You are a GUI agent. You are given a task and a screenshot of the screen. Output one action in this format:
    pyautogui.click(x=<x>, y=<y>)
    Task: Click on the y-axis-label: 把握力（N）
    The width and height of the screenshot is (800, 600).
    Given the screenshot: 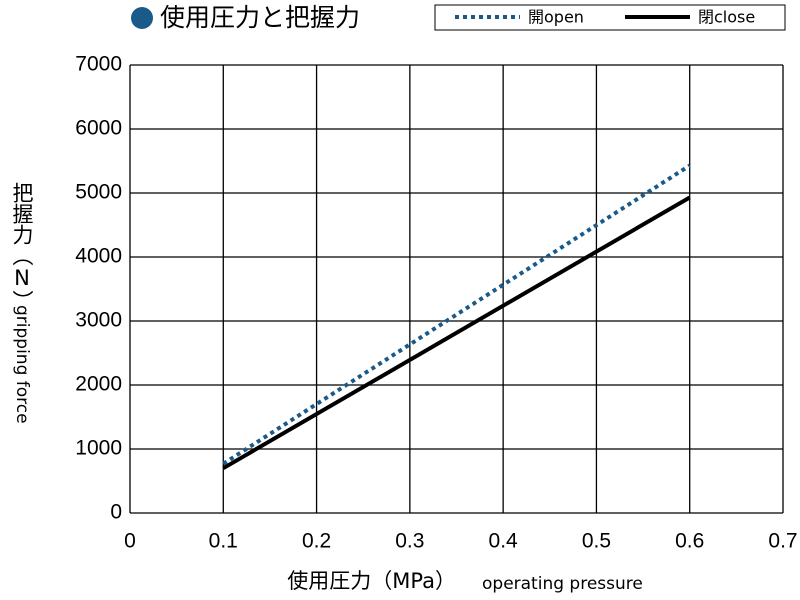 What is the action you would take?
    pyautogui.click(x=22, y=246)
    